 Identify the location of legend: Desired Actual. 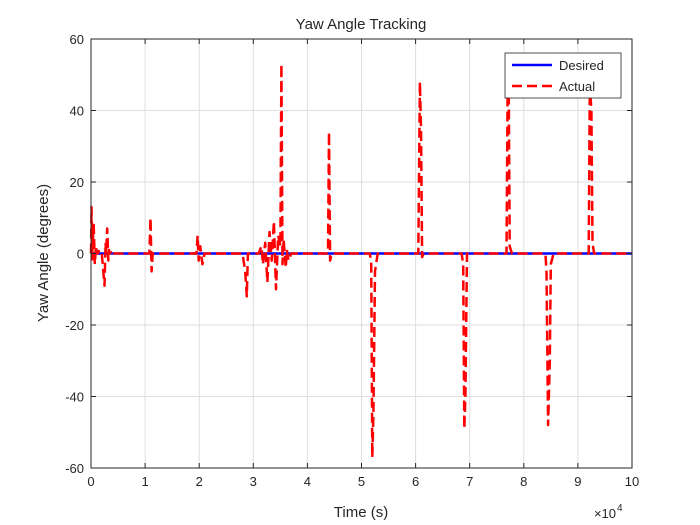
(563, 75).